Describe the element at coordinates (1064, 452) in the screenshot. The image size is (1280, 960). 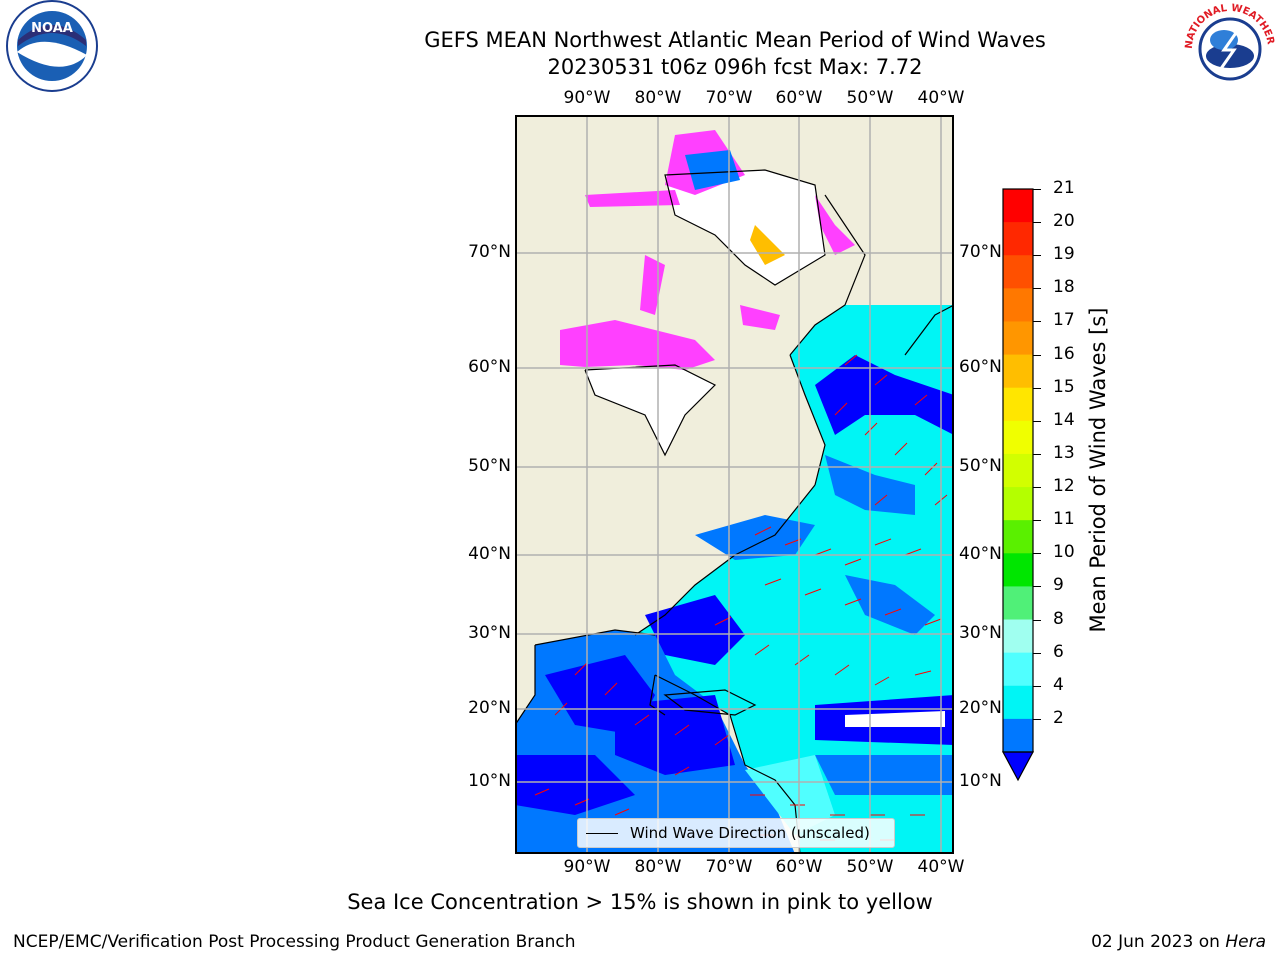
I see `colorbar-tick-label: 13` at that location.